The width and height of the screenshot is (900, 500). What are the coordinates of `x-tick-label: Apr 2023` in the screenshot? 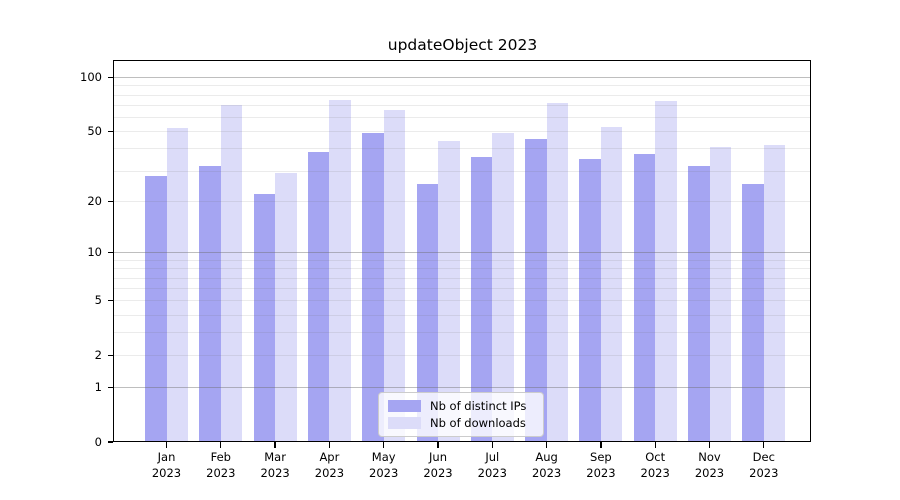 It's located at (329, 465).